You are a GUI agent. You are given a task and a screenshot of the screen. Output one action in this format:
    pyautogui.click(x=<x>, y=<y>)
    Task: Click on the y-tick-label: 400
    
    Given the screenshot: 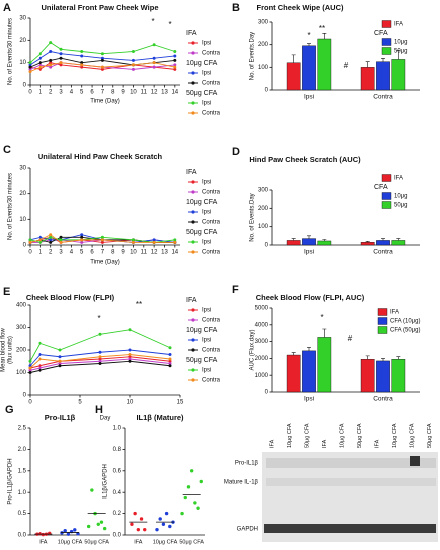 What is the action you would take?
    pyautogui.click(x=21, y=306)
    